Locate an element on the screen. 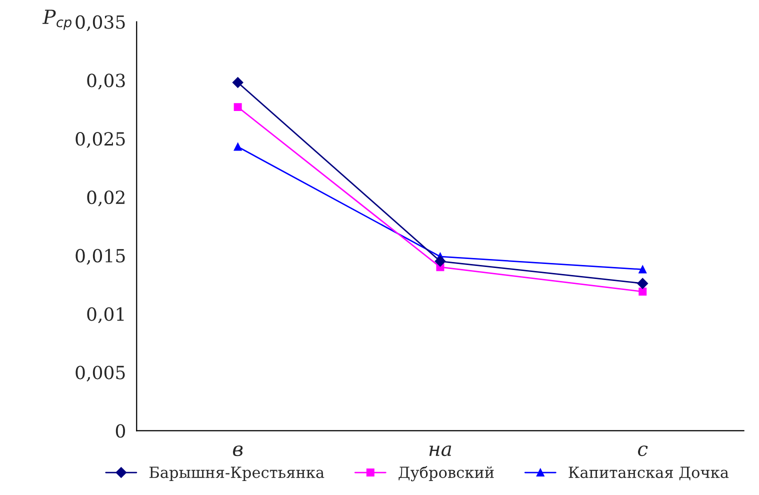 The height and width of the screenshot is (495, 759). y-tick-label: 0,03 is located at coordinates (106, 82).